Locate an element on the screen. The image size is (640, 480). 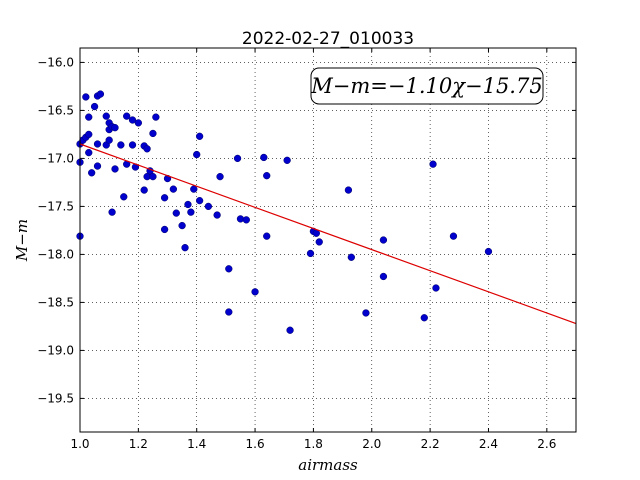
x-tick-label: 1.6 is located at coordinates (255, 444).